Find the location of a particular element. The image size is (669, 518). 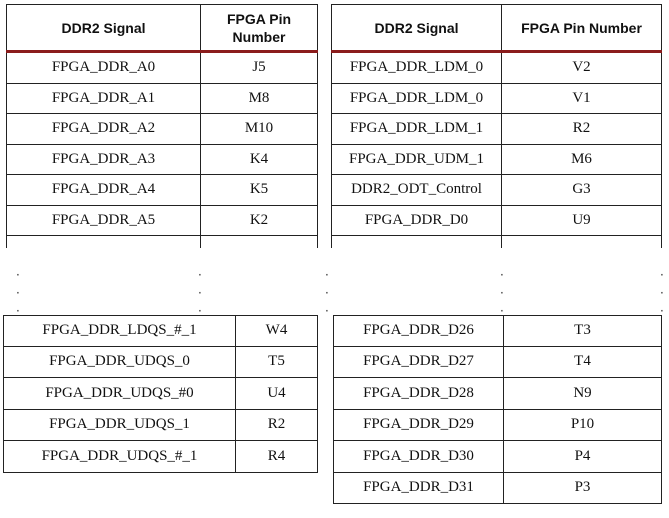

table-row: FPGA_DDR_UDQS_#_1 R4 is located at coordinates (160, 457).